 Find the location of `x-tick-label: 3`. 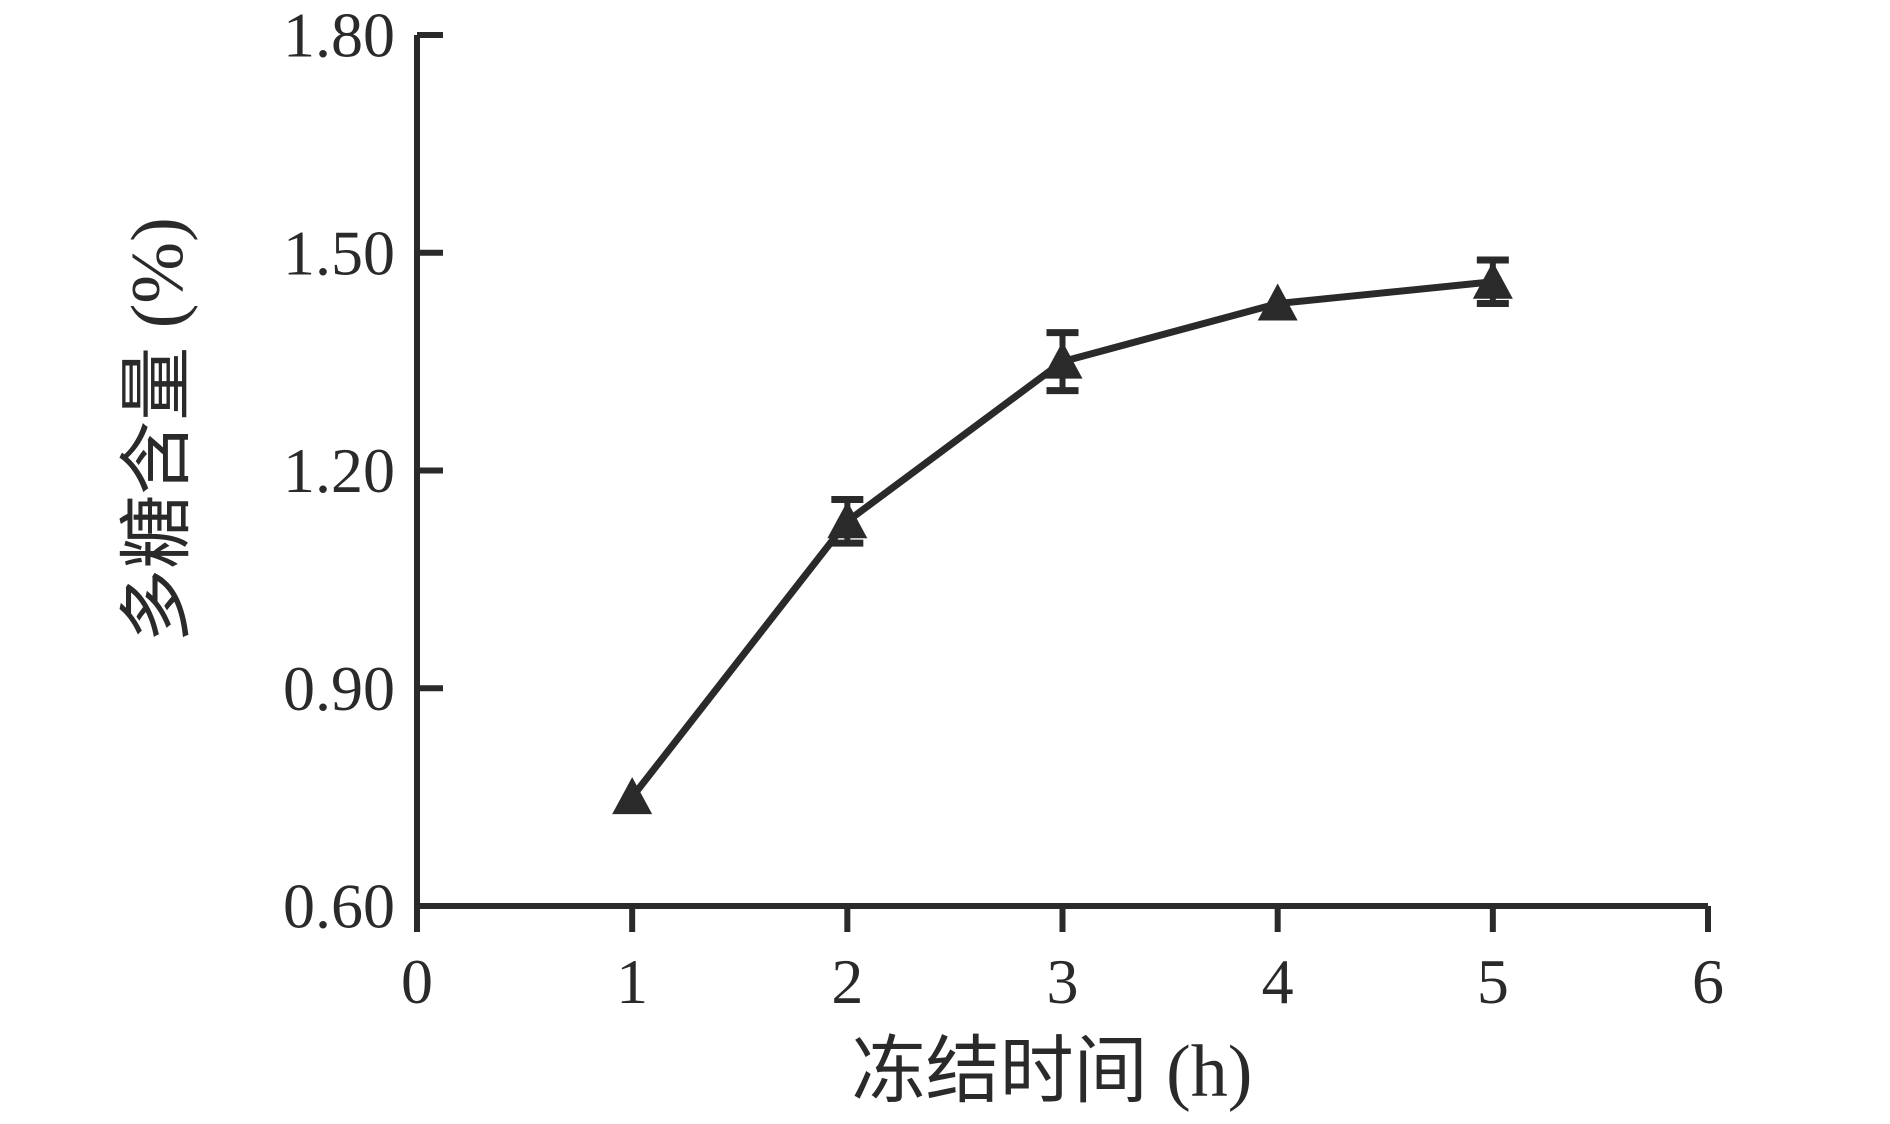

x-tick-label: 3 is located at coordinates (1063, 981).